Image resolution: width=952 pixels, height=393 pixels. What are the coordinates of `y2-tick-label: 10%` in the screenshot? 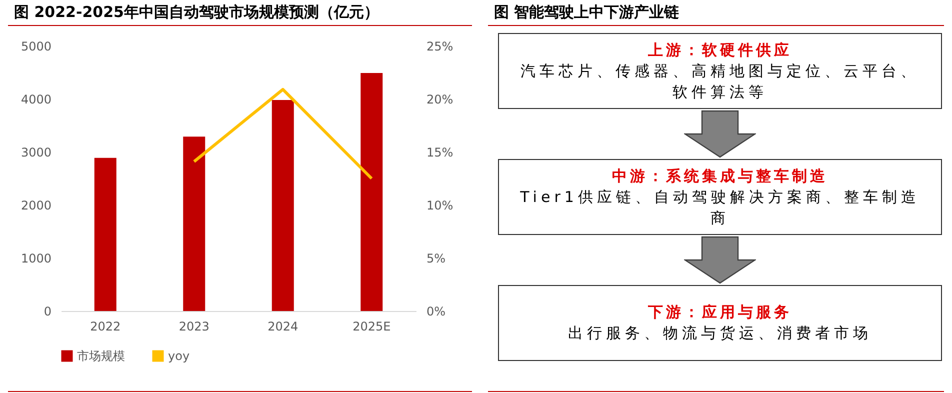 It's located at (440, 205).